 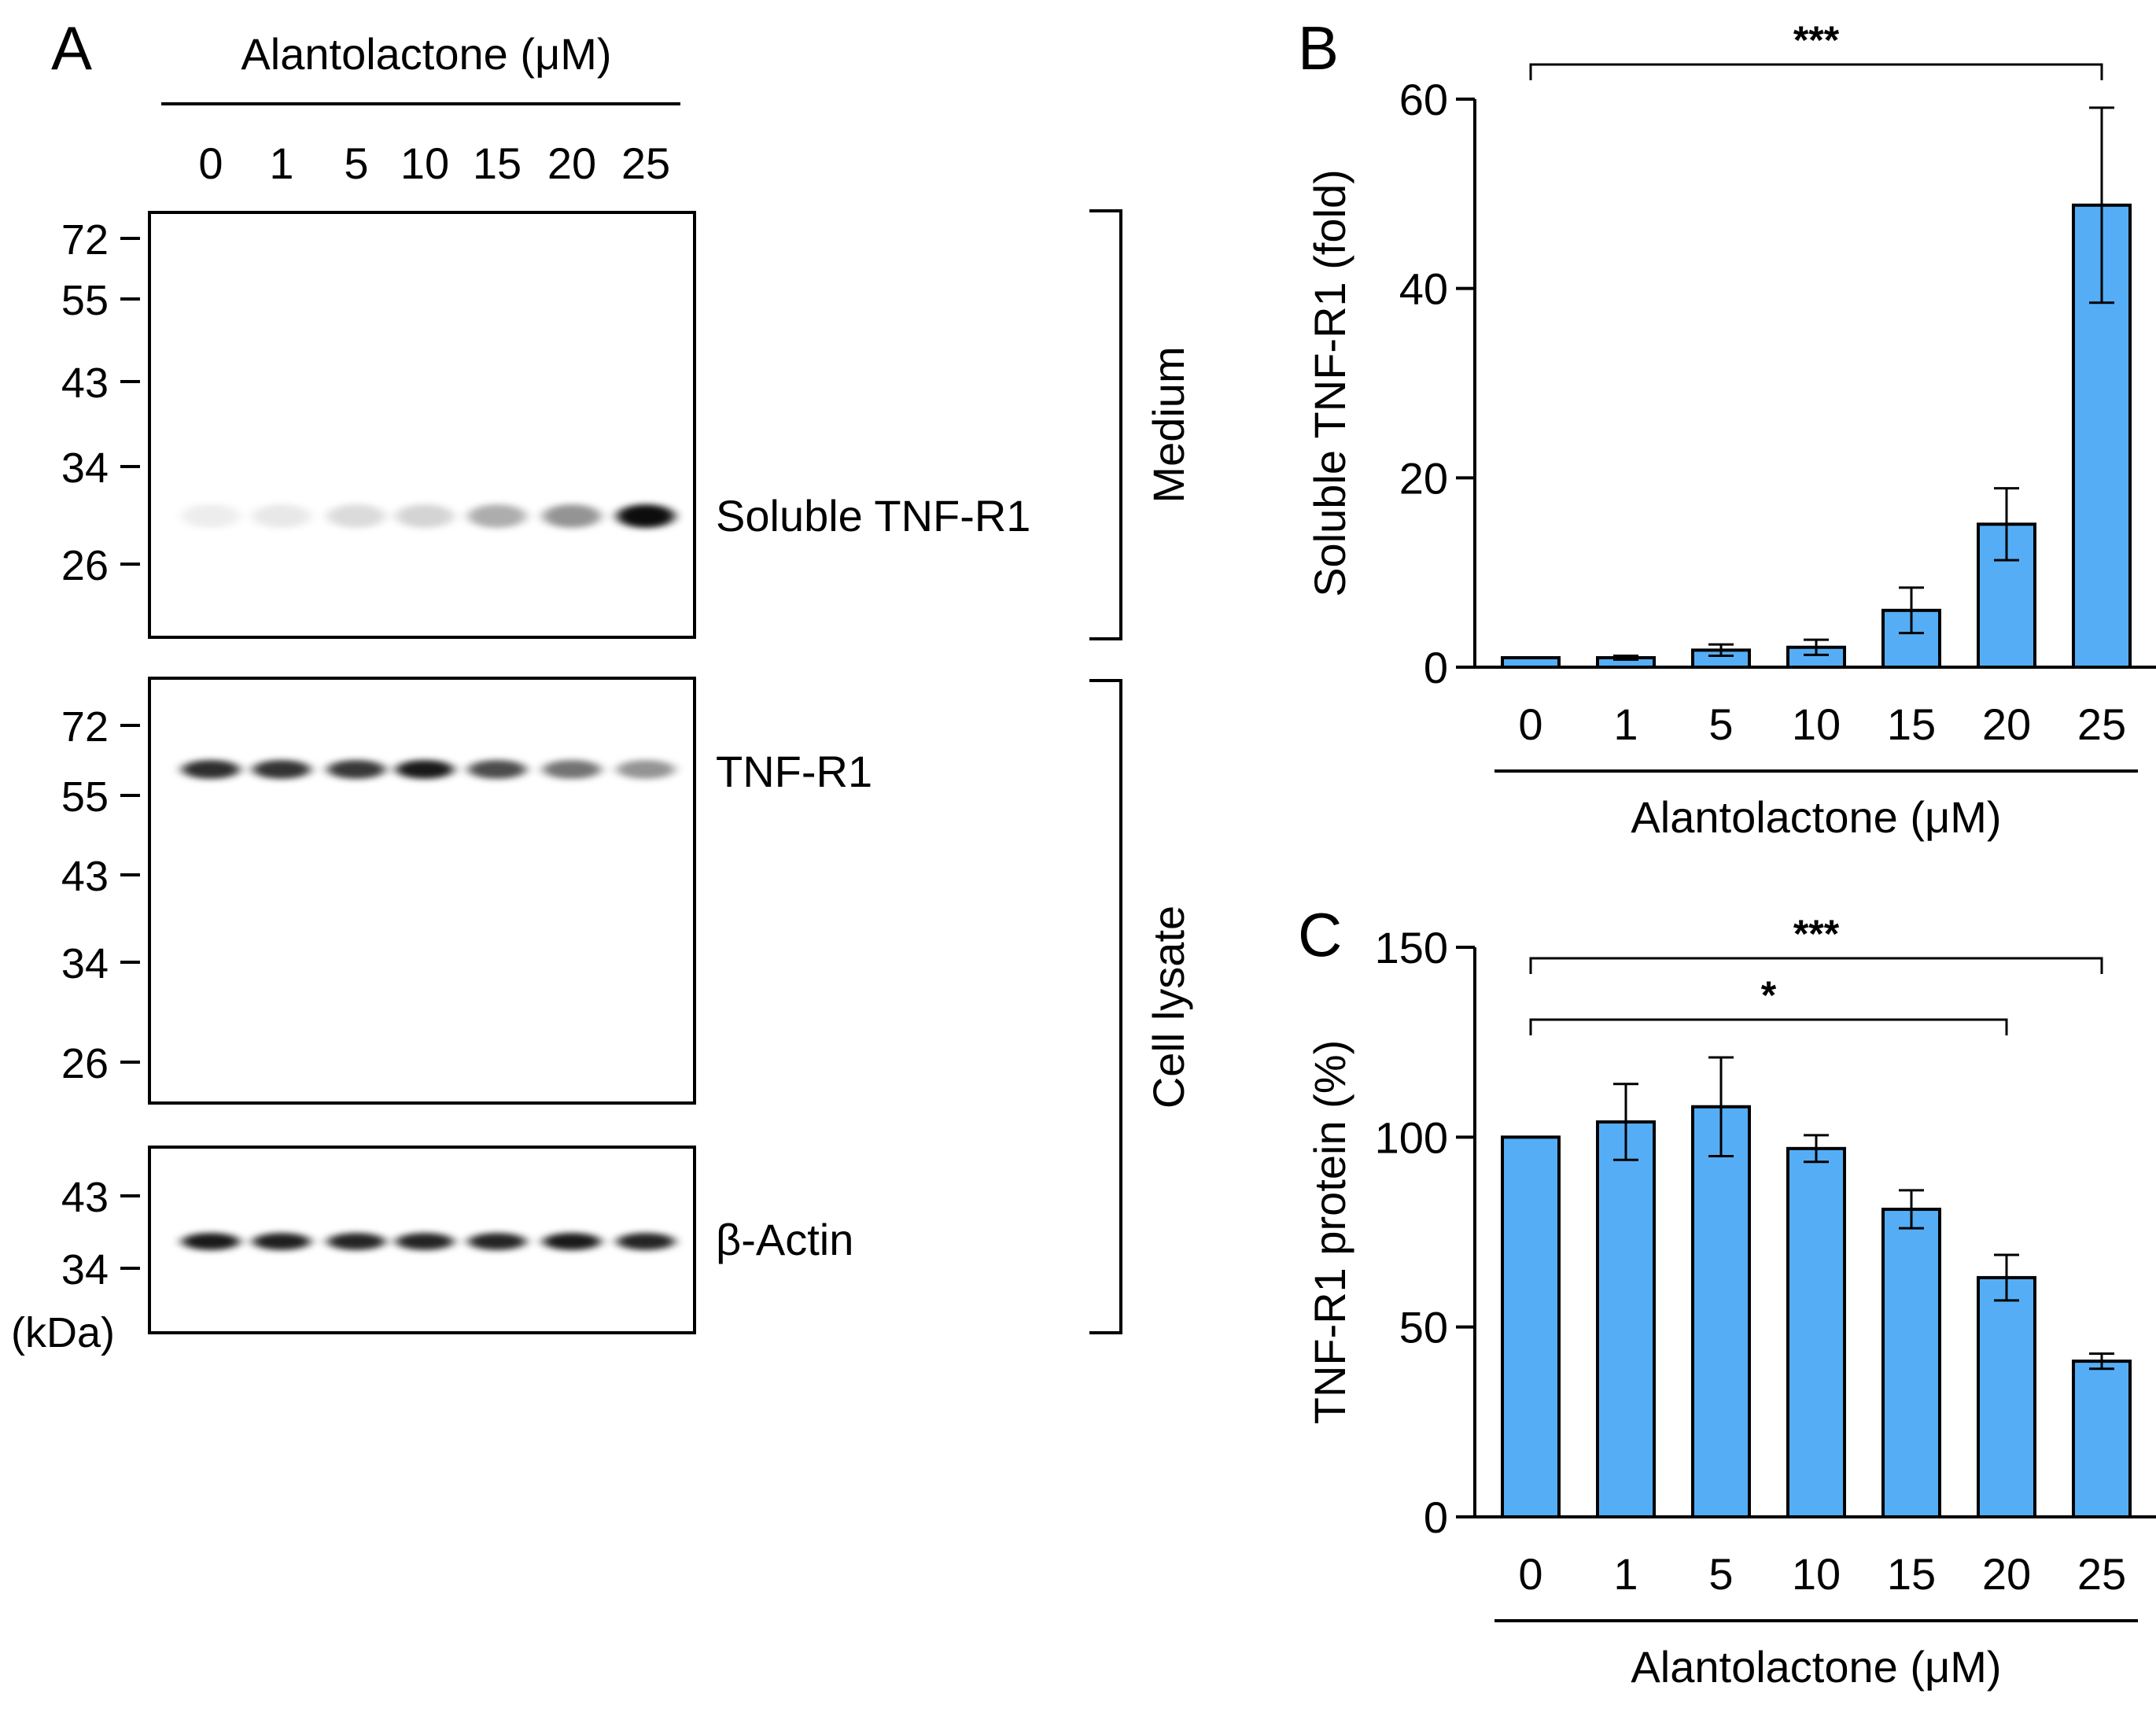 What do you see at coordinates (572, 163) in the screenshot?
I see `wb-lane-label: 20` at bounding box center [572, 163].